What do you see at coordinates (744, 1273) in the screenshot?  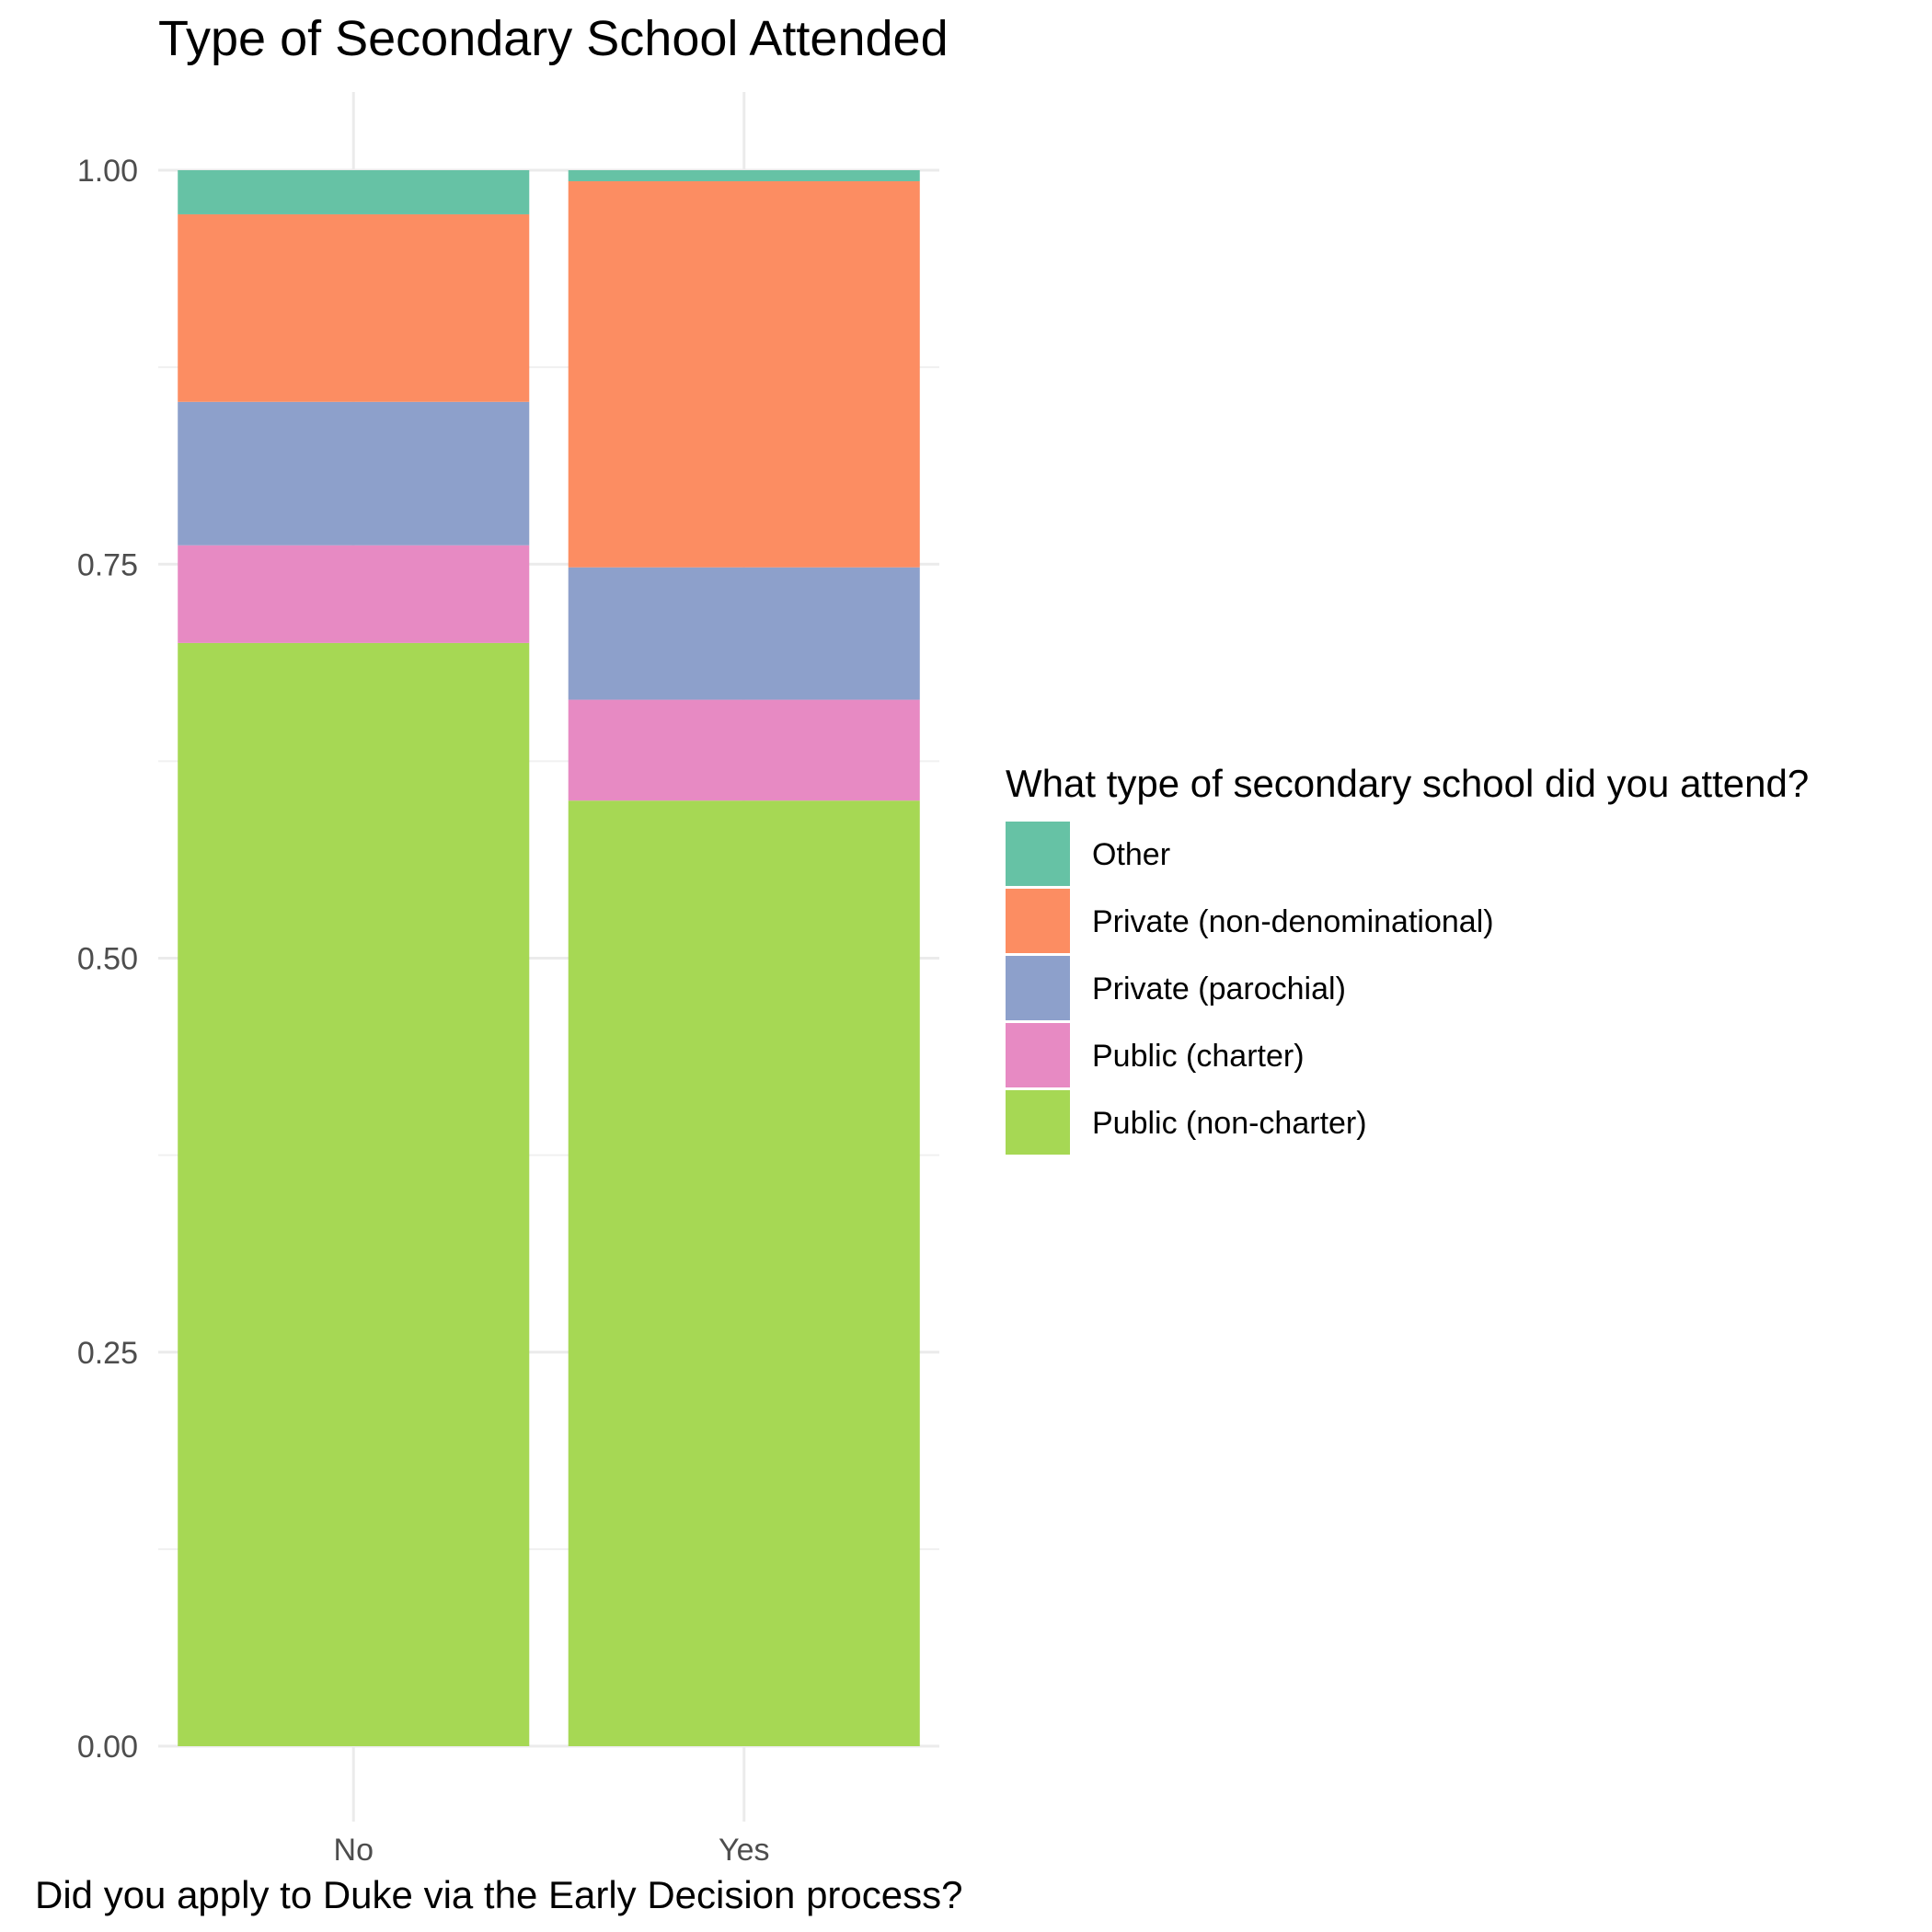 I see `bar-segment-yes-public-non-charter` at bounding box center [744, 1273].